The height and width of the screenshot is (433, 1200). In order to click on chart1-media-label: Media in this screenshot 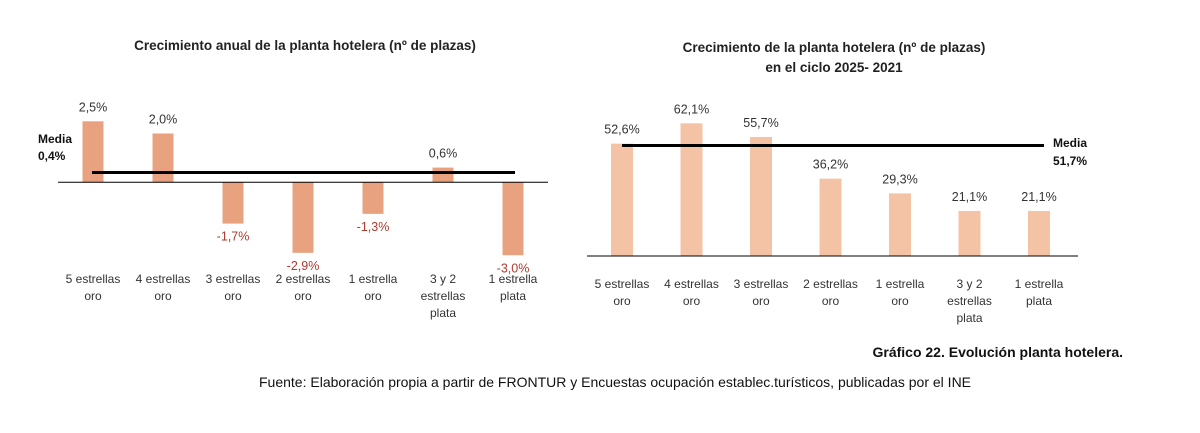, I will do `click(55, 139)`.